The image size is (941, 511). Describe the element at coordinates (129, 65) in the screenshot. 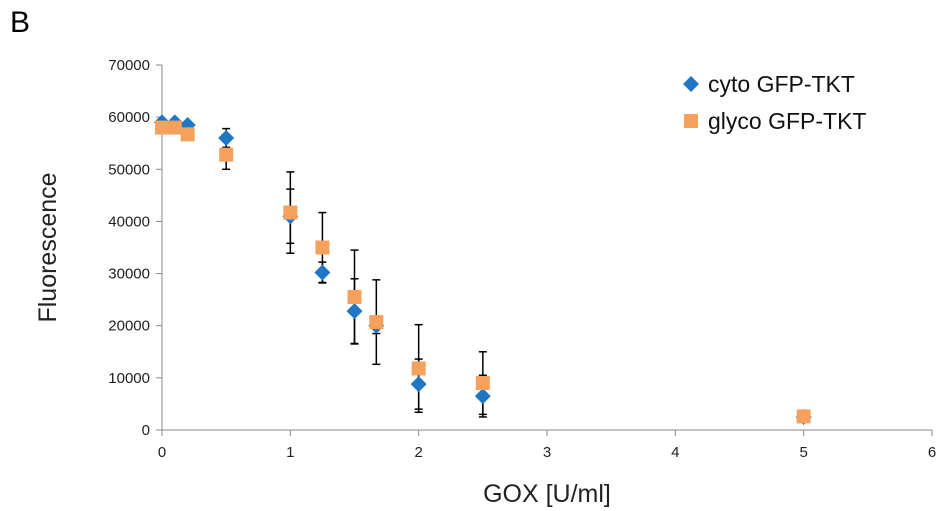

I see `y-tick-label: 70000` at that location.